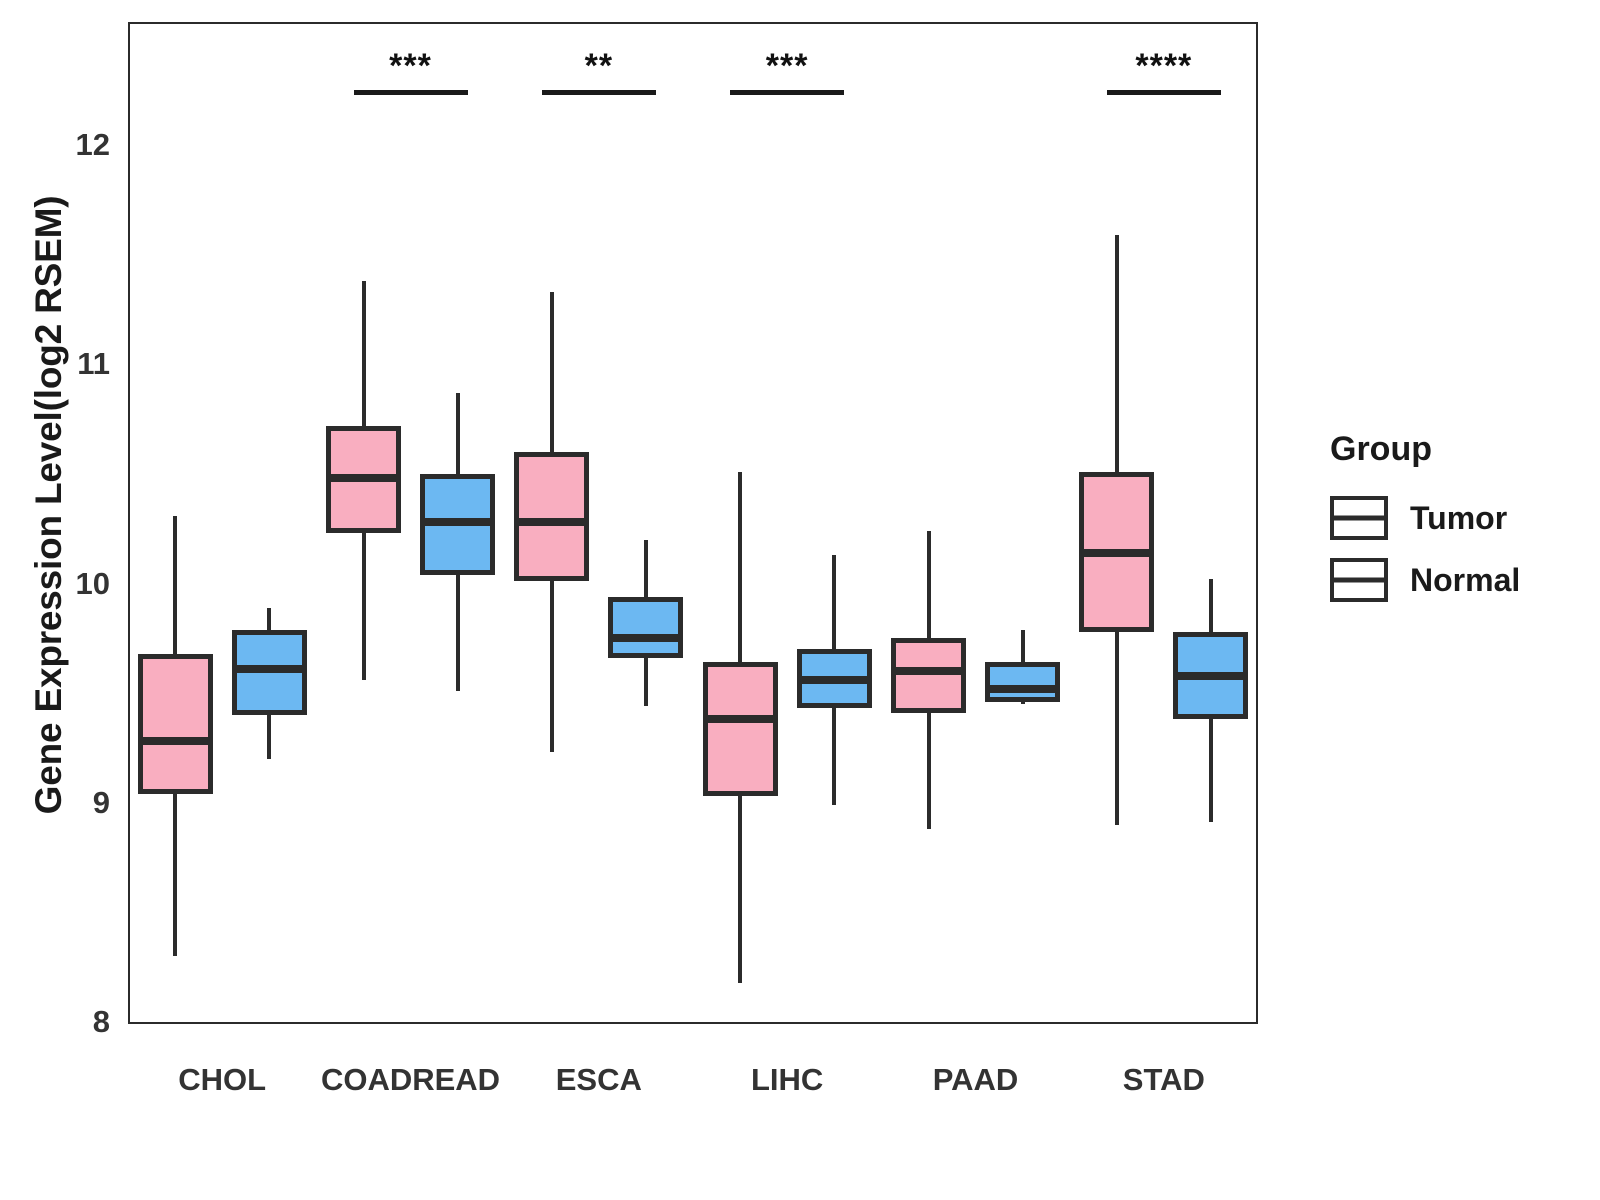 This screenshot has width=1600, height=1200. I want to click on legend: Group Tumor Normal, so click(1455, 520).